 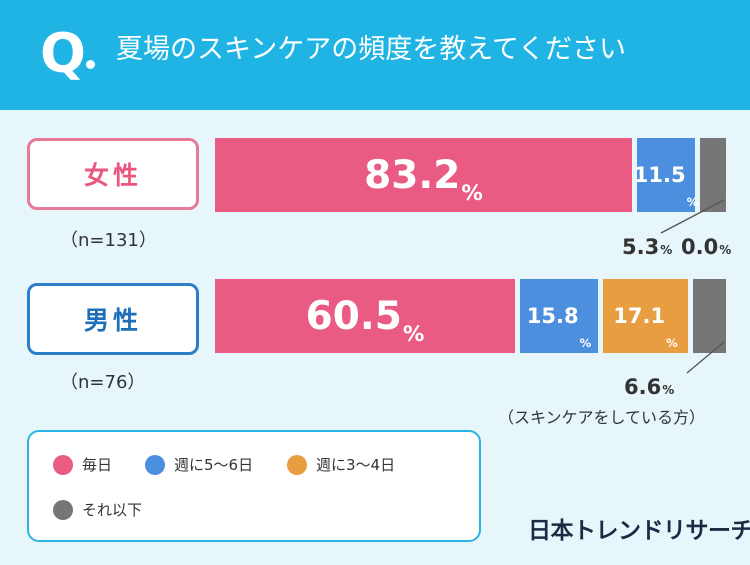 I want to click on legend-dot-less, so click(x=63, y=509).